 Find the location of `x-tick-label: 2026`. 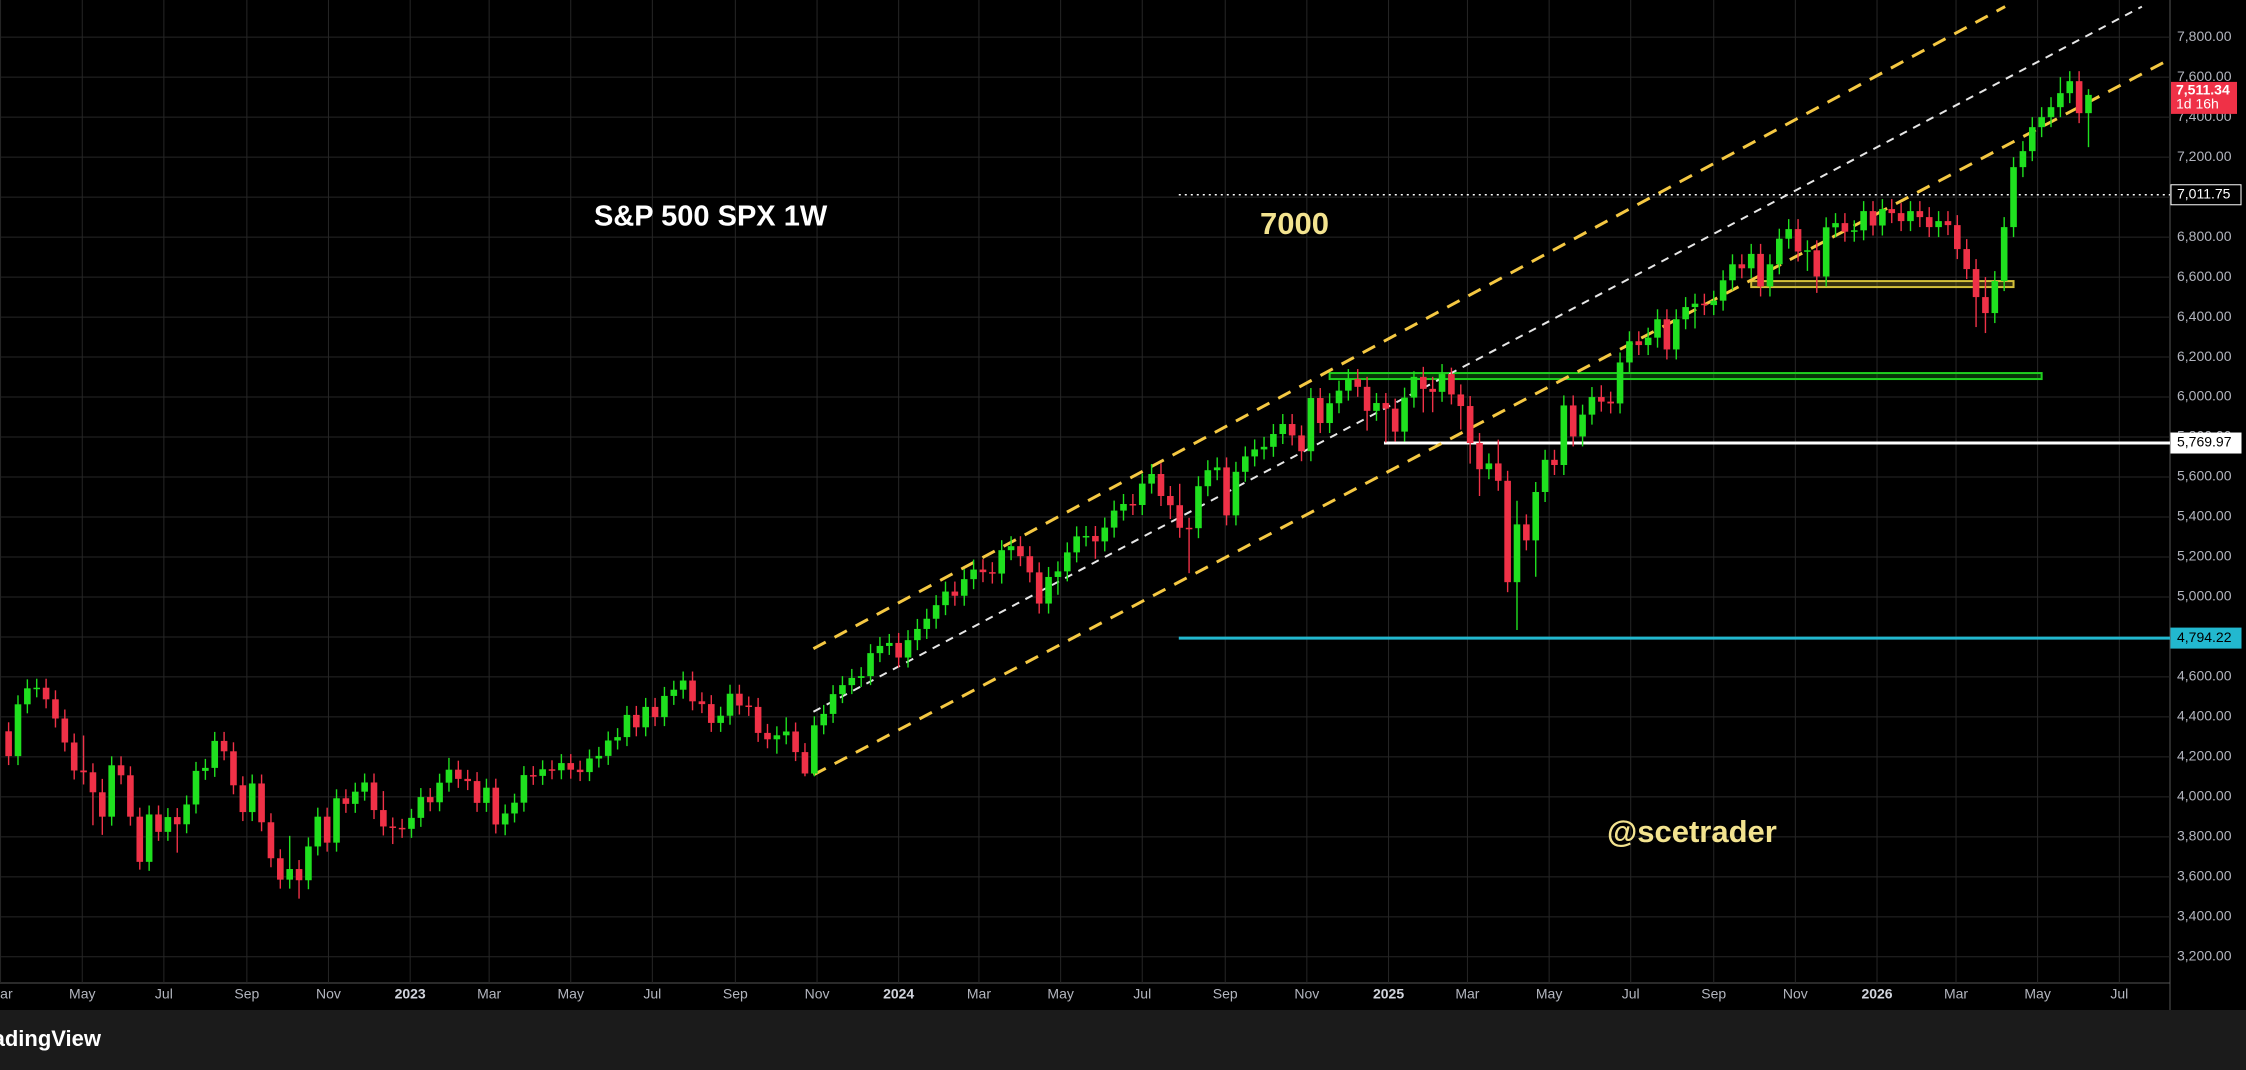

x-tick-label: 2026 is located at coordinates (1876, 994).